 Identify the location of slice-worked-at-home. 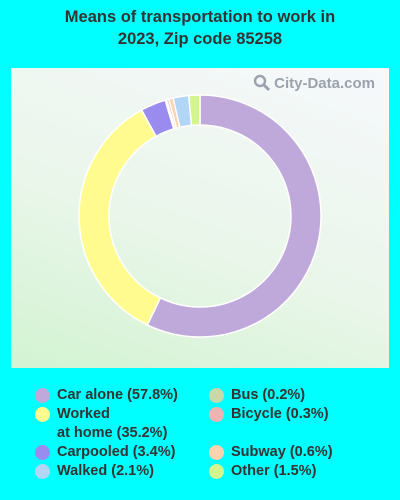
(120, 217).